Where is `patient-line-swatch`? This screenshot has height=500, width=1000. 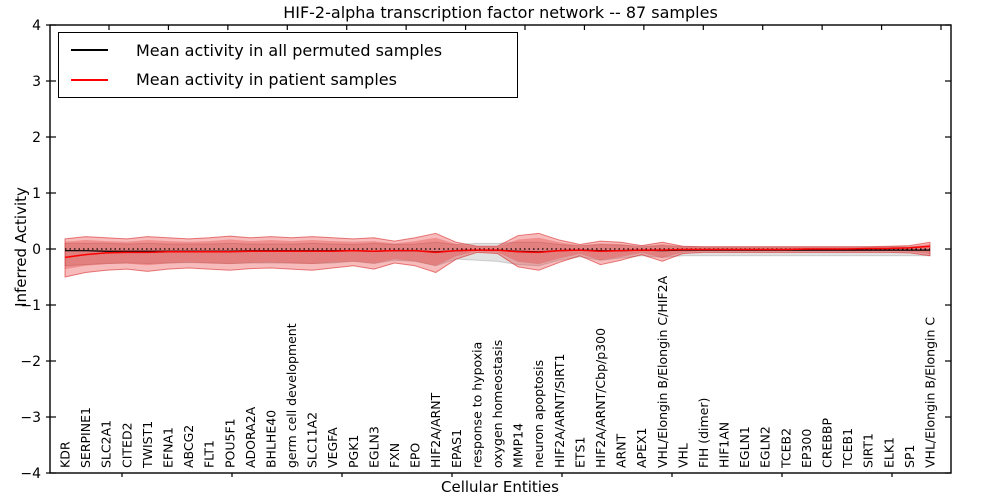
patient-line-swatch is located at coordinates (89, 79).